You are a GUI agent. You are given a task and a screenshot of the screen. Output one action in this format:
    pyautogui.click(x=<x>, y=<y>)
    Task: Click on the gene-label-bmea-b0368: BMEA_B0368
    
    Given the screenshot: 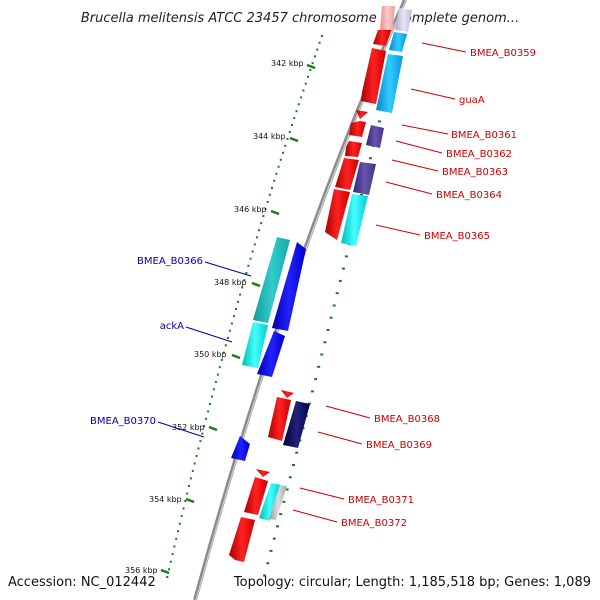 What is the action you would take?
    pyautogui.click(x=407, y=419)
    